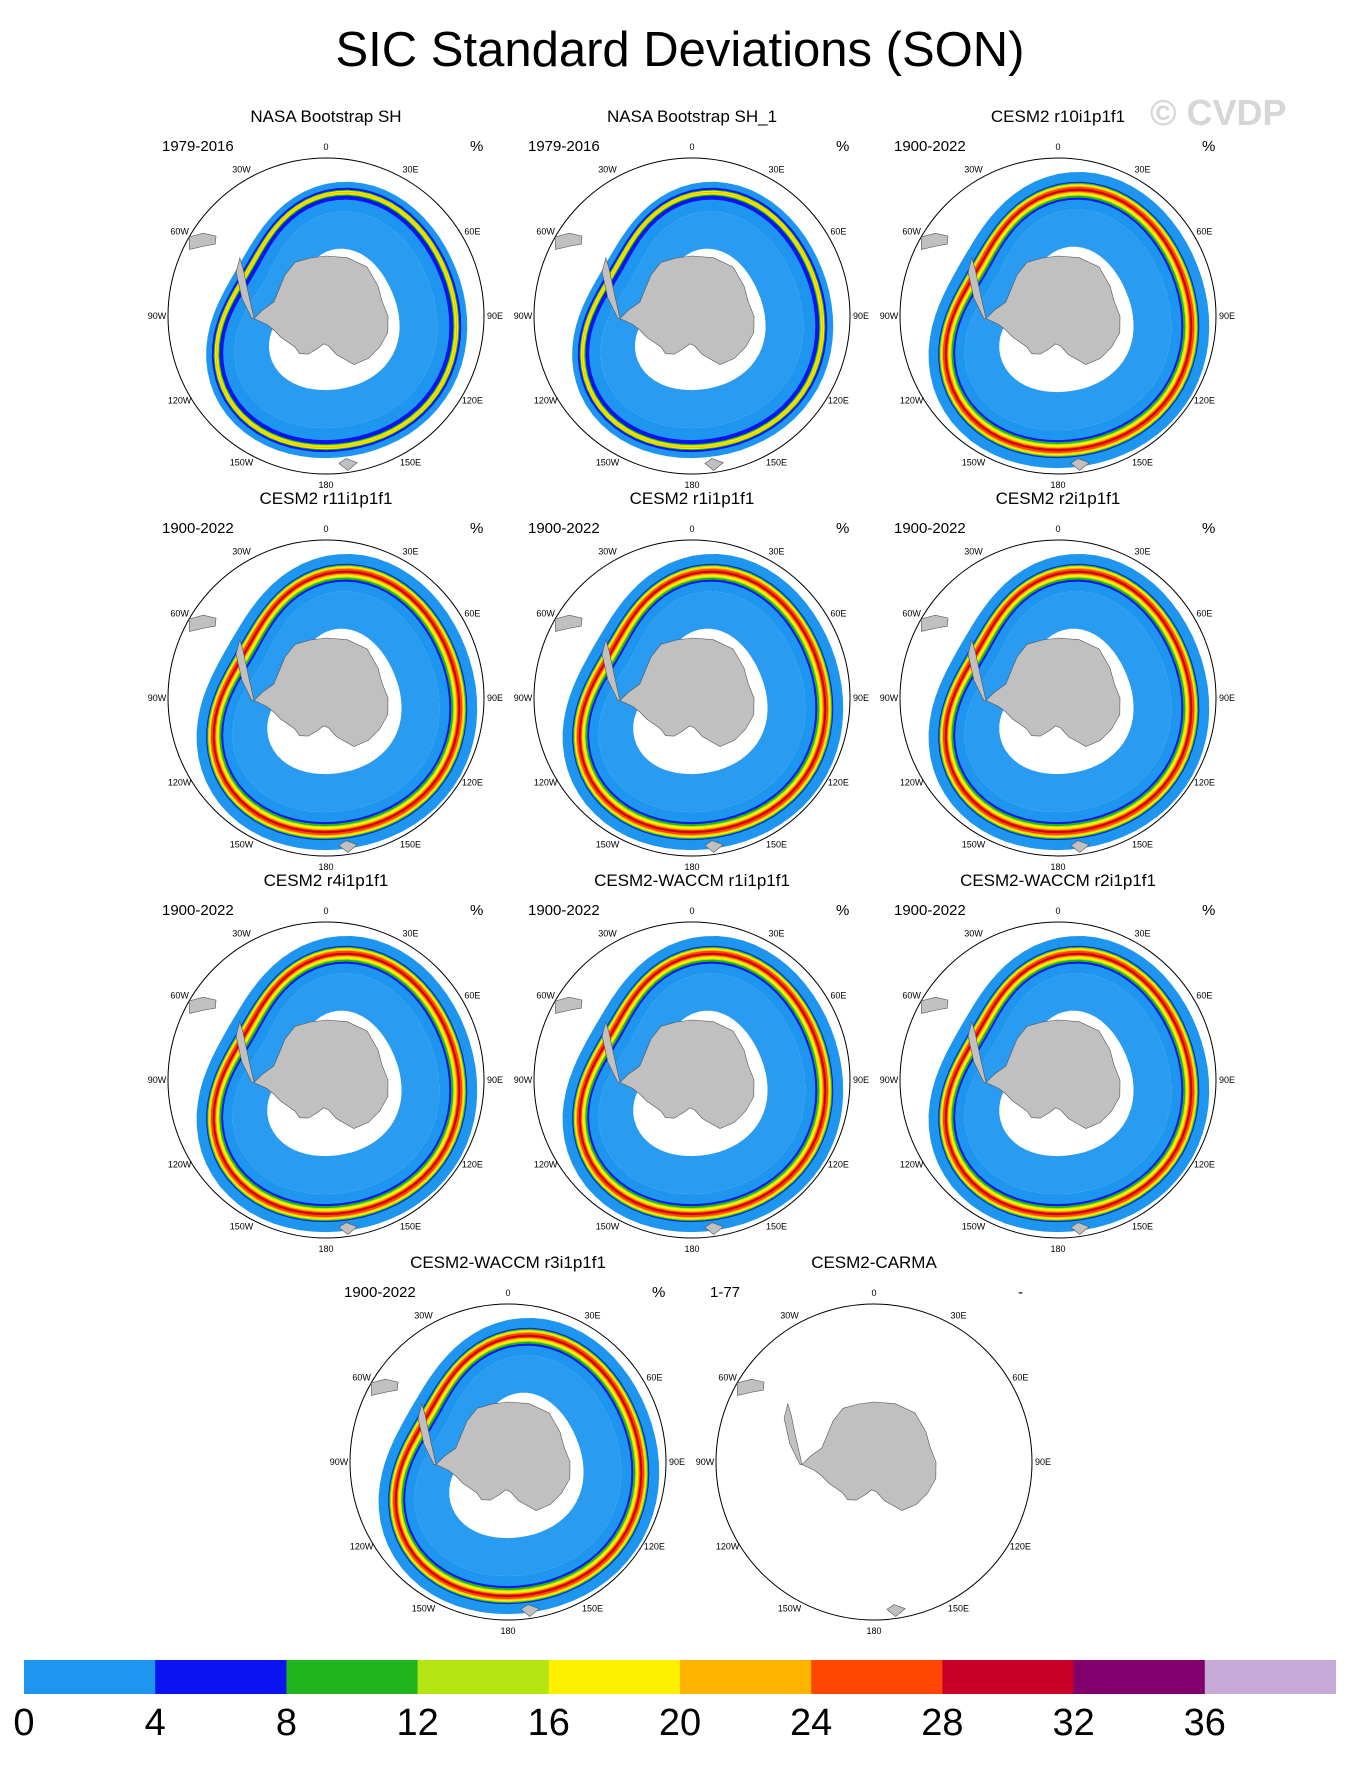 This screenshot has height=1768, width=1360. Describe the element at coordinates (417, 1723) in the screenshot. I see `colorbar-tick-label: 12` at that location.